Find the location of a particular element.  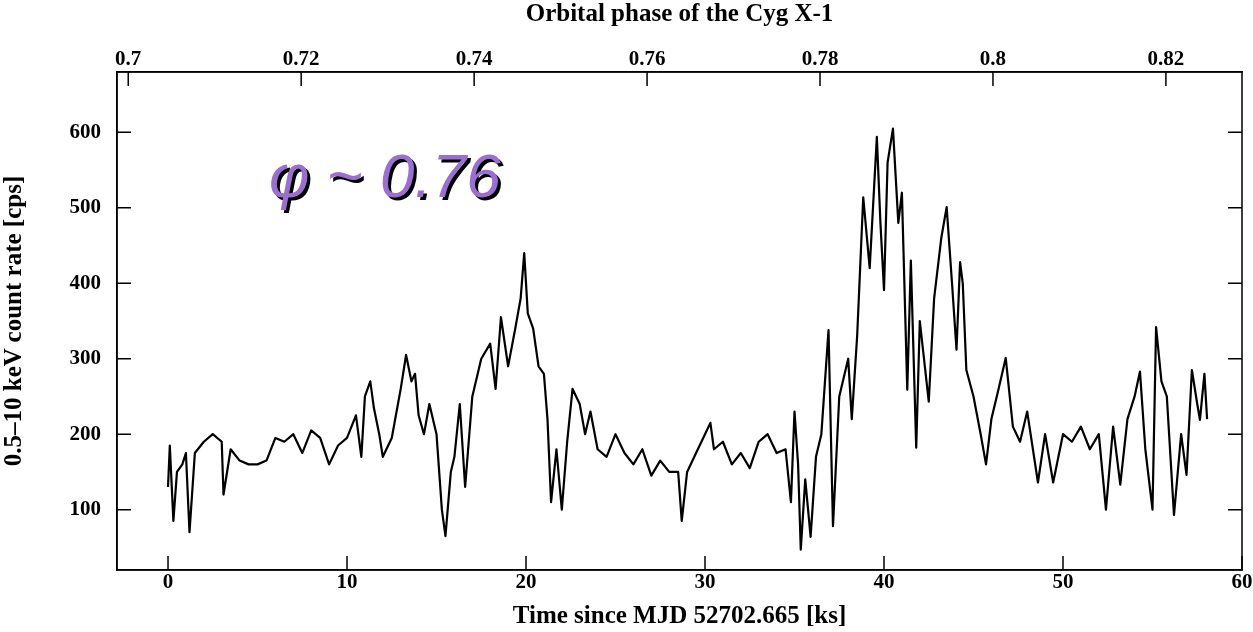

x2-tick-label: 0.82 is located at coordinates (1166, 57).